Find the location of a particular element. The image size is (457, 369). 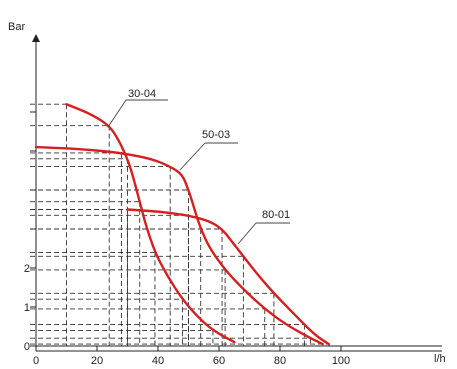

y-tick-label: 0 is located at coordinates (27, 347).